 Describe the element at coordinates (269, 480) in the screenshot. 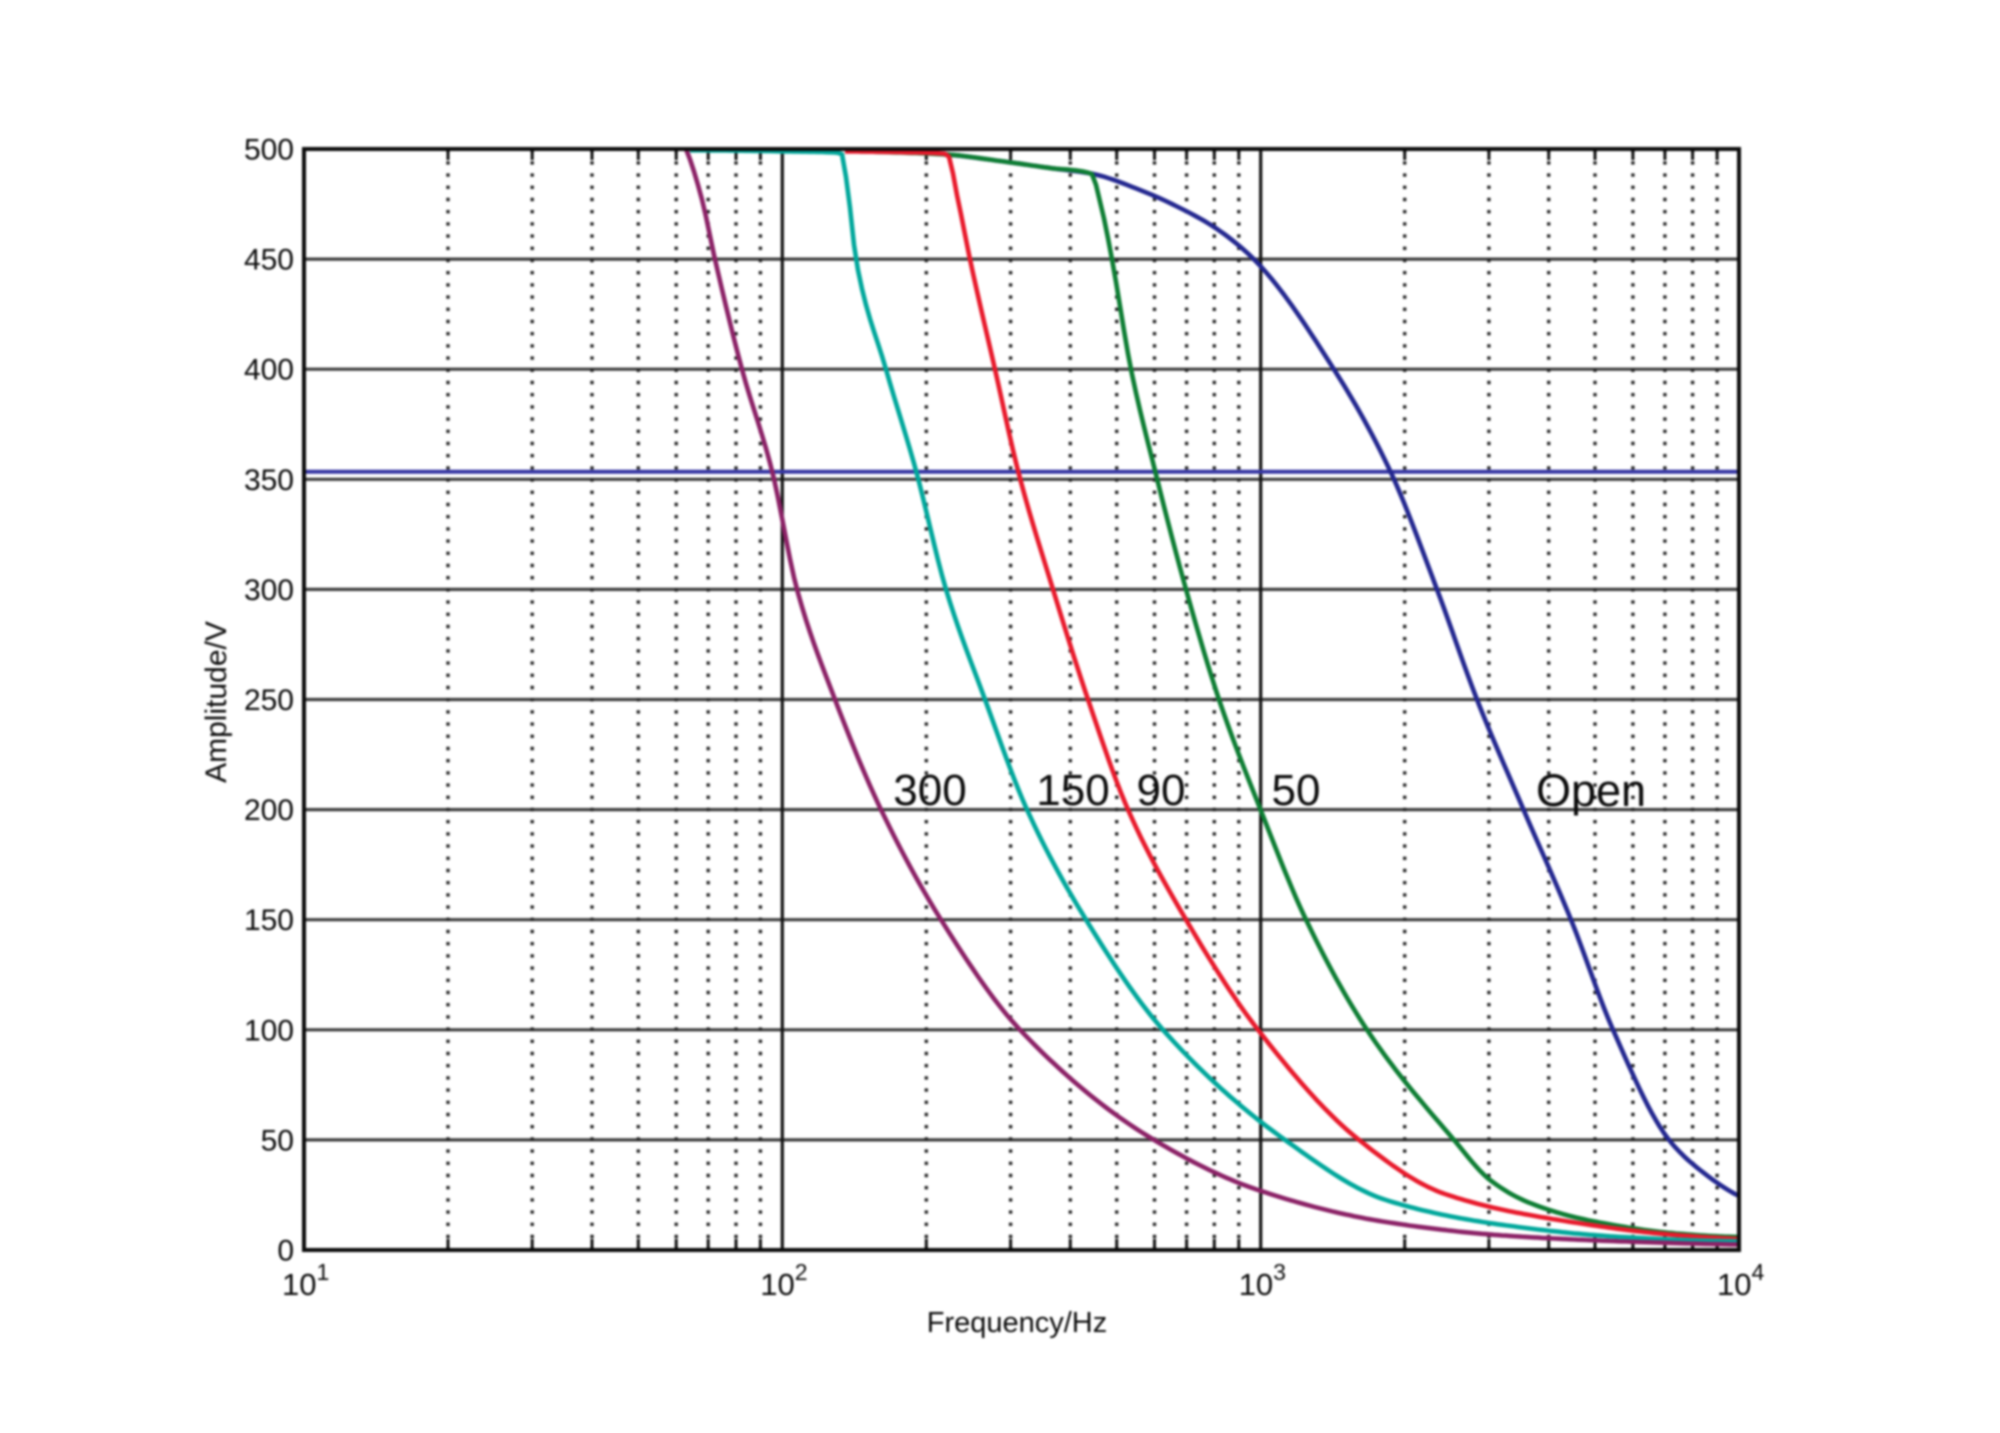

I see `svg-text: 350` at that location.